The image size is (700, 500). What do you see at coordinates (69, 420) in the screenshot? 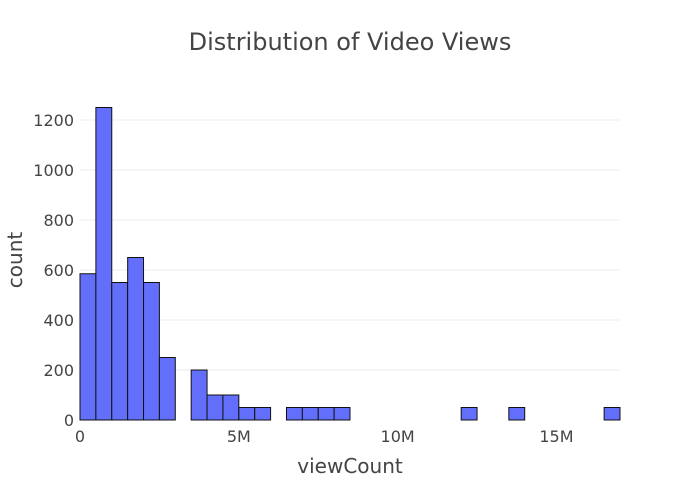
I see `y-tick-label: 0` at bounding box center [69, 420].